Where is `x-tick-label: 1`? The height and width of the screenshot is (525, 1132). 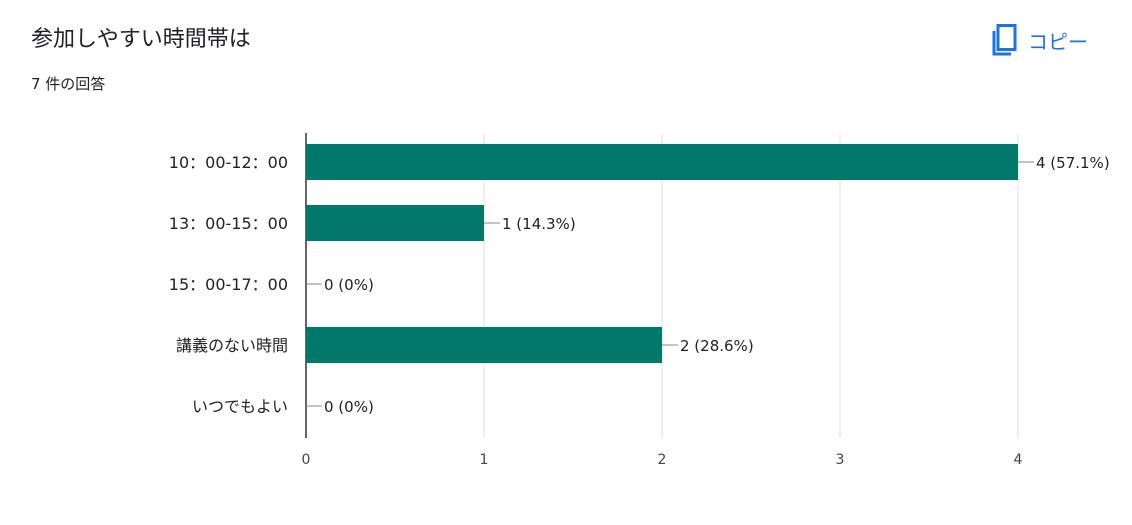 x-tick-label: 1 is located at coordinates (484, 460).